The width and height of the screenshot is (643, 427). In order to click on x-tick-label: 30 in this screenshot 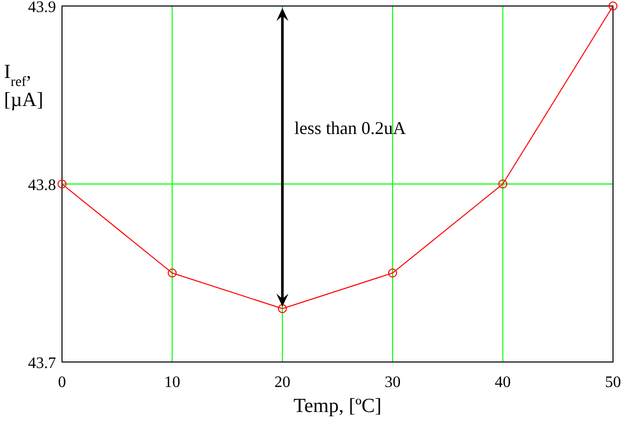, I will do `click(392, 382)`.